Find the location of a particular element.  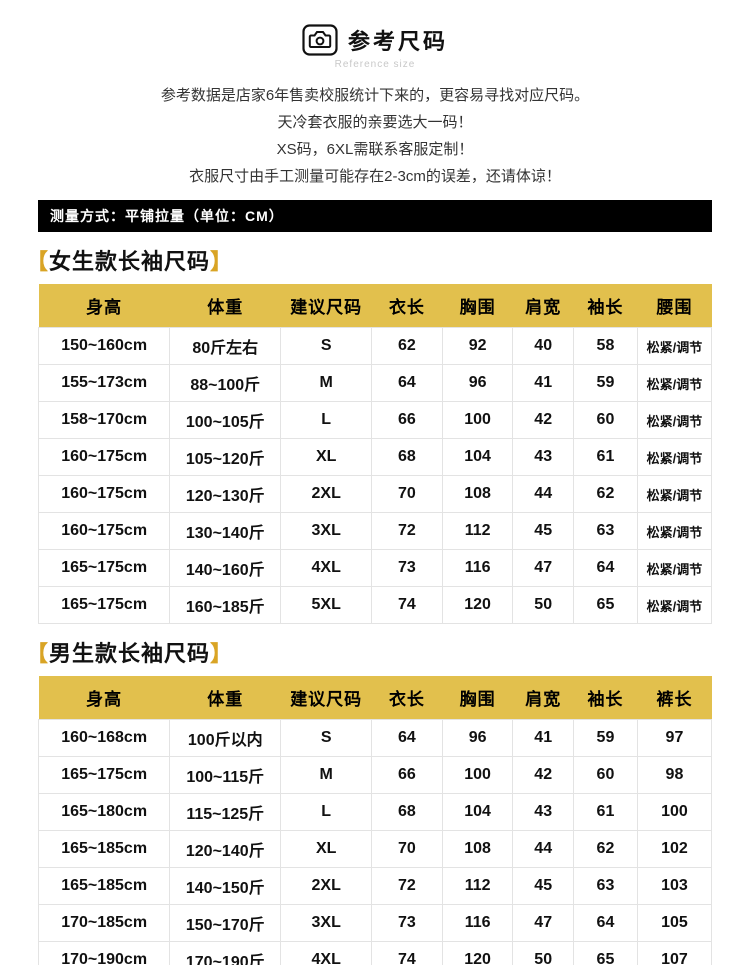

table-cell: 2XL is located at coordinates (326, 494).